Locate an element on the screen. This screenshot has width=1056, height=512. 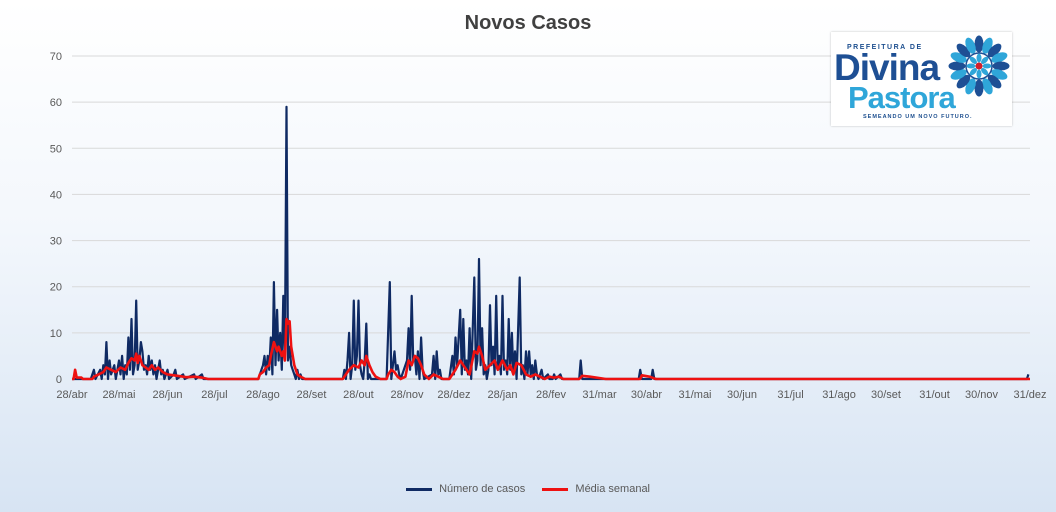
x-tick-label: 28/jun is located at coordinates (167, 395).